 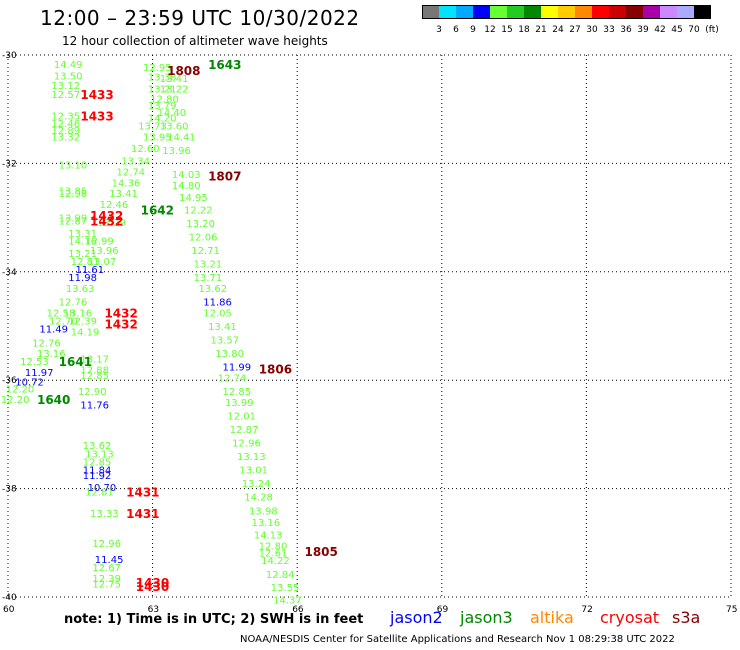 I want to click on lon-tick-label: 75, so click(x=731, y=610).